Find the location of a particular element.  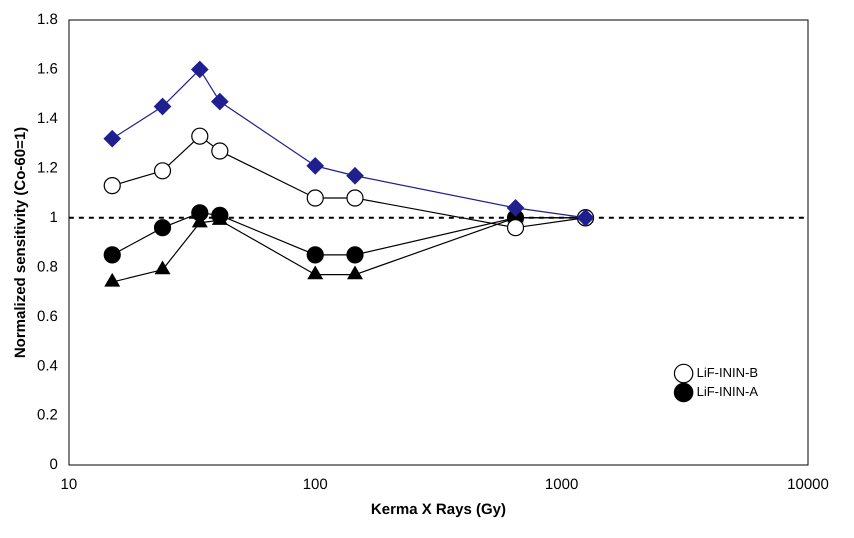

y-tick-label: 1.8 is located at coordinates (47, 19).